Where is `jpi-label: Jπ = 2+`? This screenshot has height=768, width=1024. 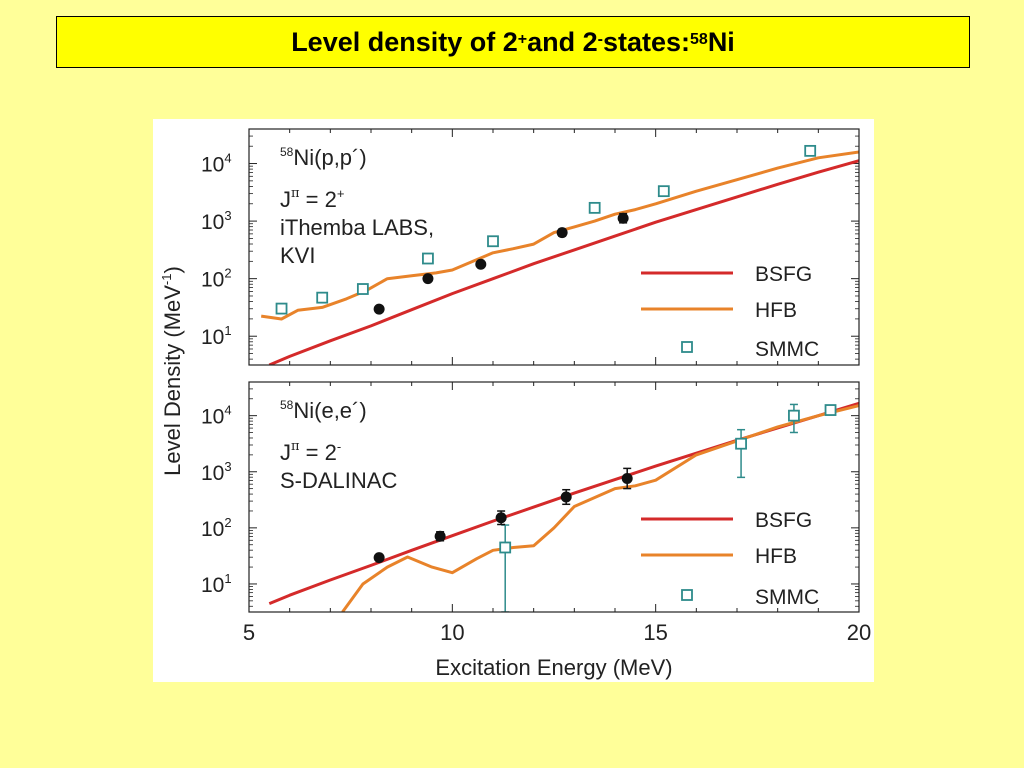
jpi-label: Jπ = 2+ is located at coordinates (312, 199).